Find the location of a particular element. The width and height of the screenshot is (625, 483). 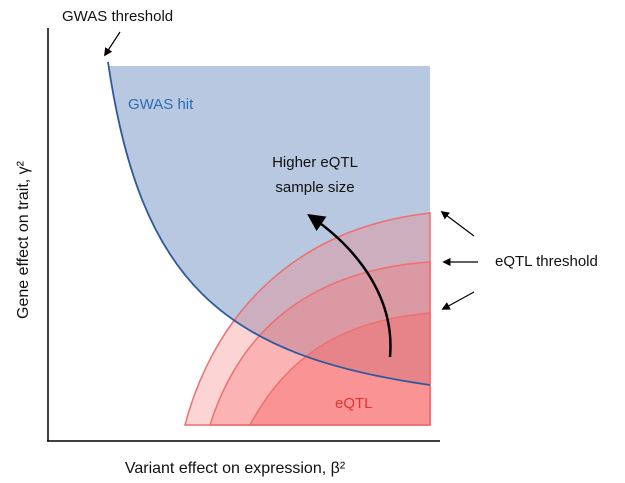

gwas-threshold-label: GWAS threshold is located at coordinates (117, 16).